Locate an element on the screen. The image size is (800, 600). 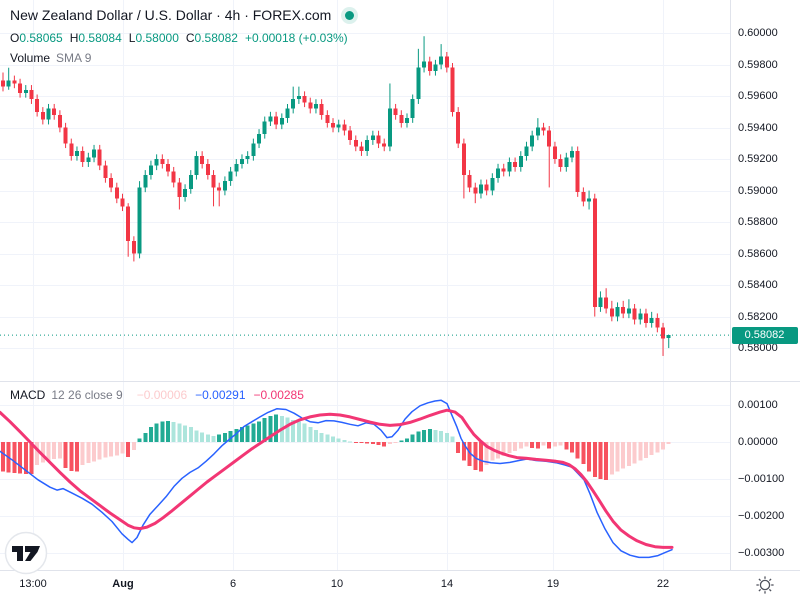
high-value: 0.58084 is located at coordinates (100, 38).